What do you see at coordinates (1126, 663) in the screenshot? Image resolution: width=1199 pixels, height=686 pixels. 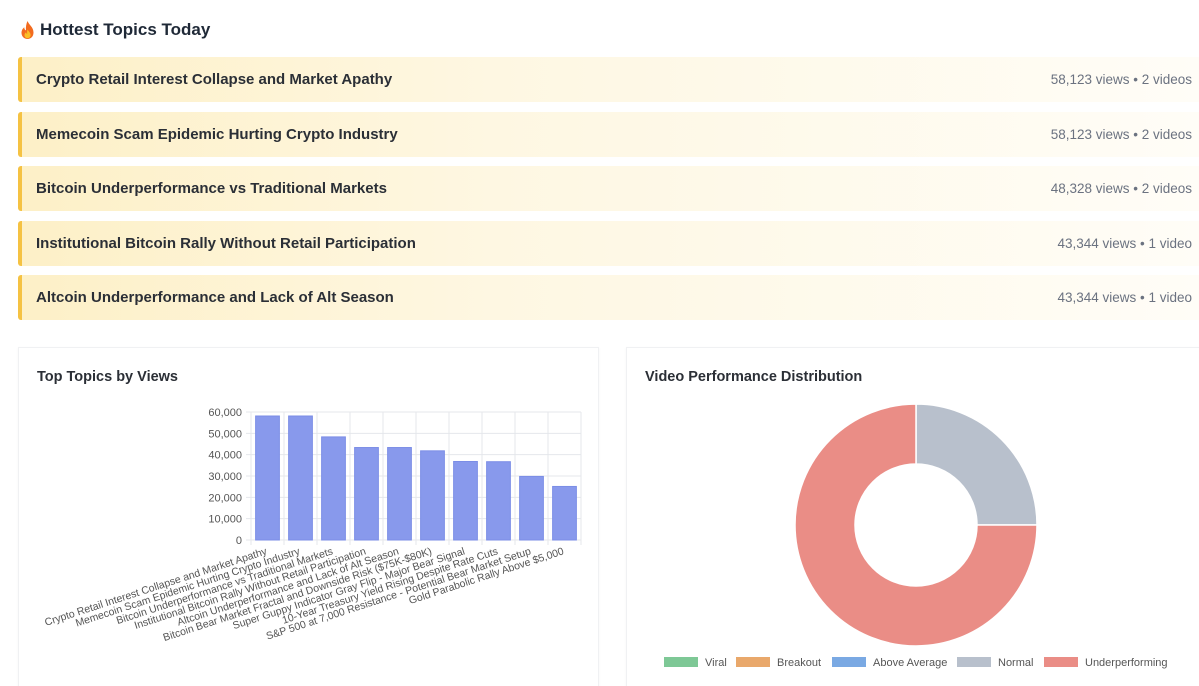 I see `legend-label: Underperforming` at bounding box center [1126, 663].